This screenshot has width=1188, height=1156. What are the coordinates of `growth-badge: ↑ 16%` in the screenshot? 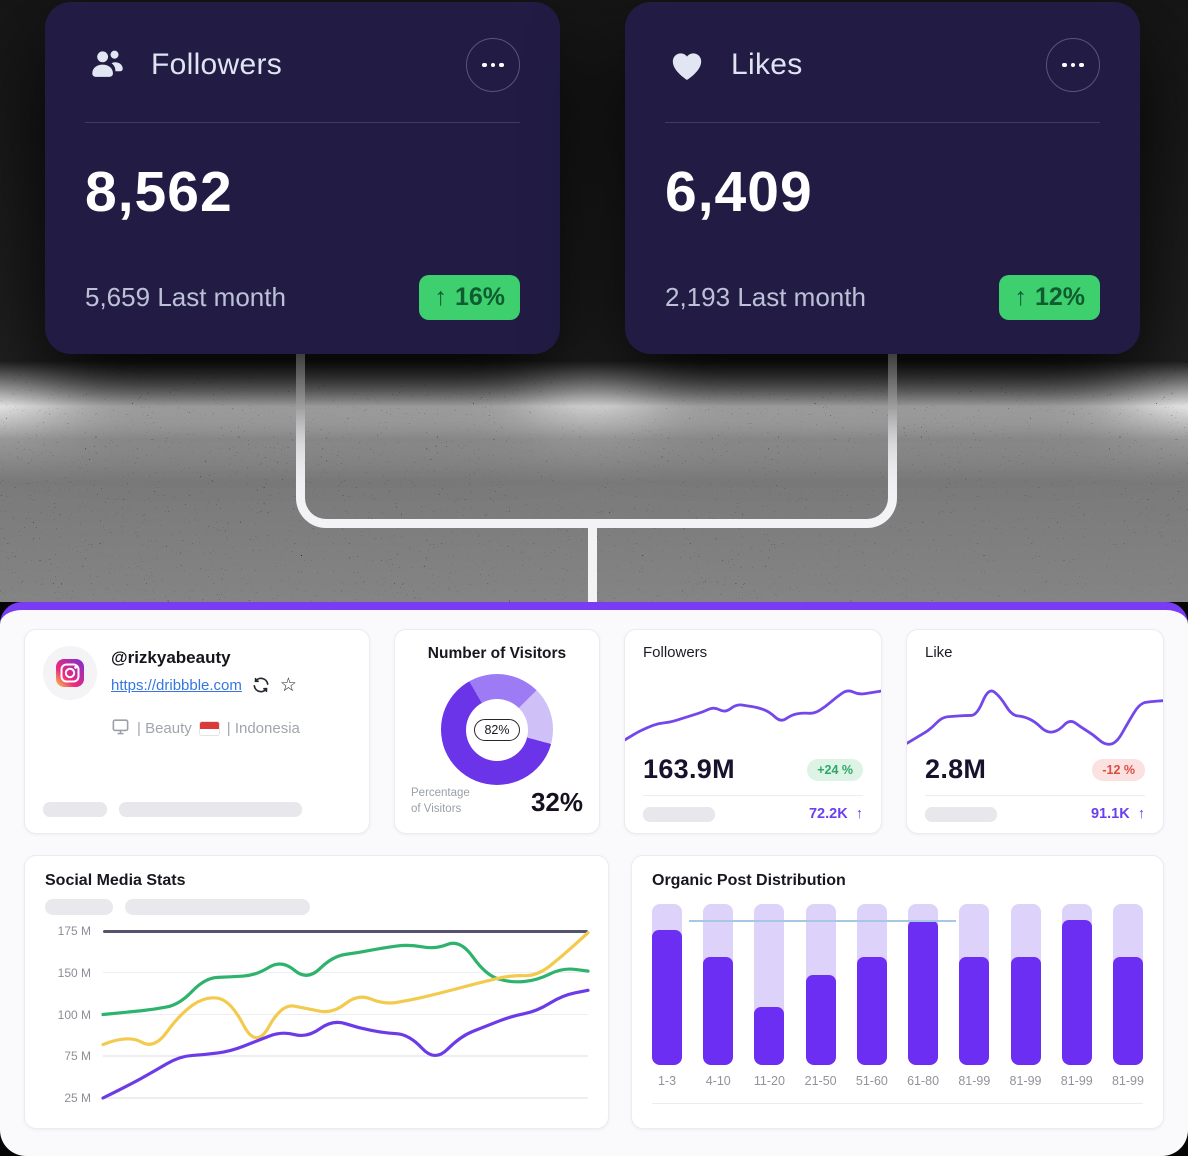 It's located at (469, 297).